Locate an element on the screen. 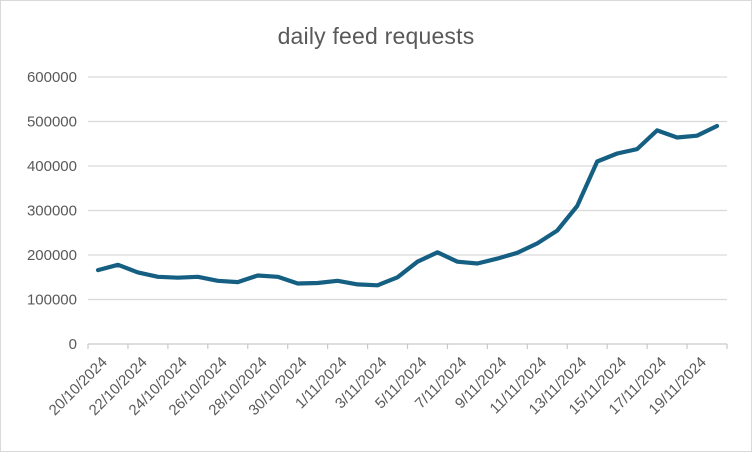 Image resolution: width=752 pixels, height=452 pixels. y-tick-label: 300000 is located at coordinates (52, 211).